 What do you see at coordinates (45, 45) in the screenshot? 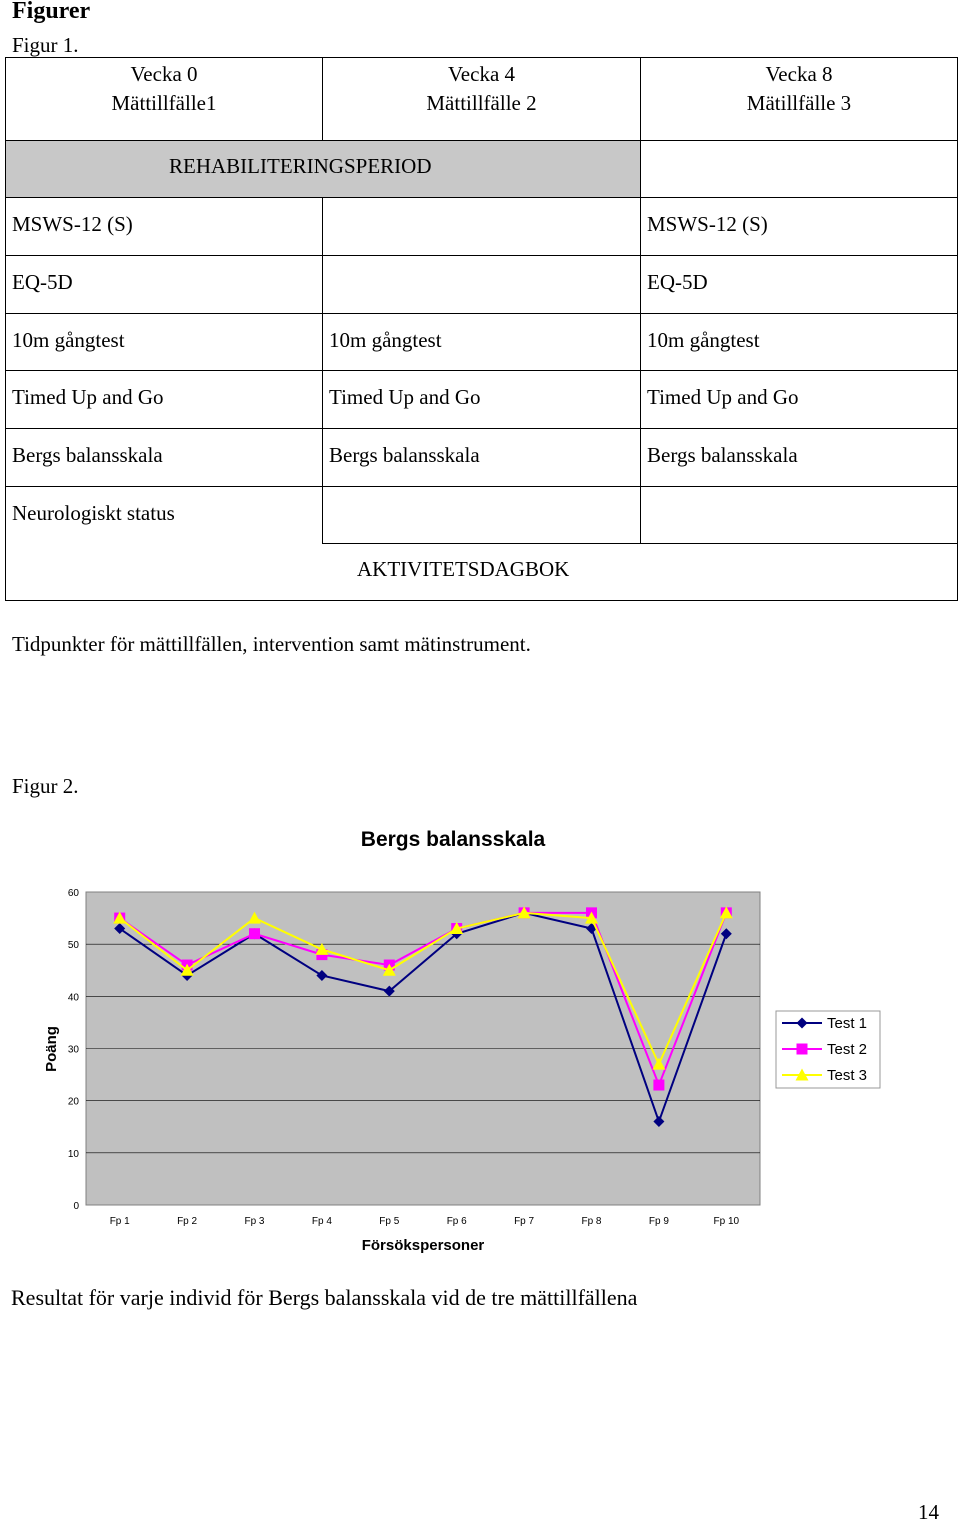
I see `figure1-label: Figur 1.` at bounding box center [45, 45].